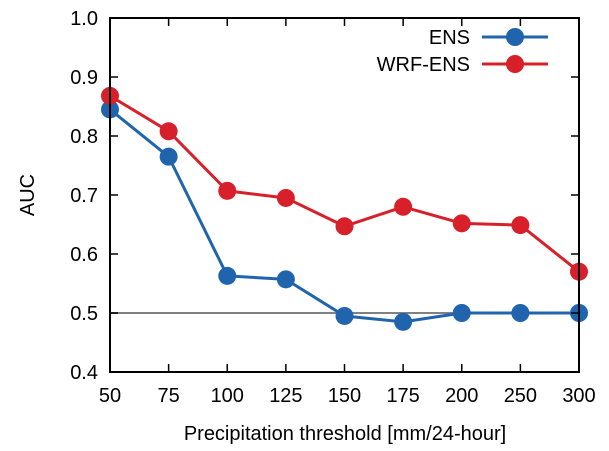  What do you see at coordinates (344, 396) in the screenshot?
I see `x-tick-label: 150` at bounding box center [344, 396].